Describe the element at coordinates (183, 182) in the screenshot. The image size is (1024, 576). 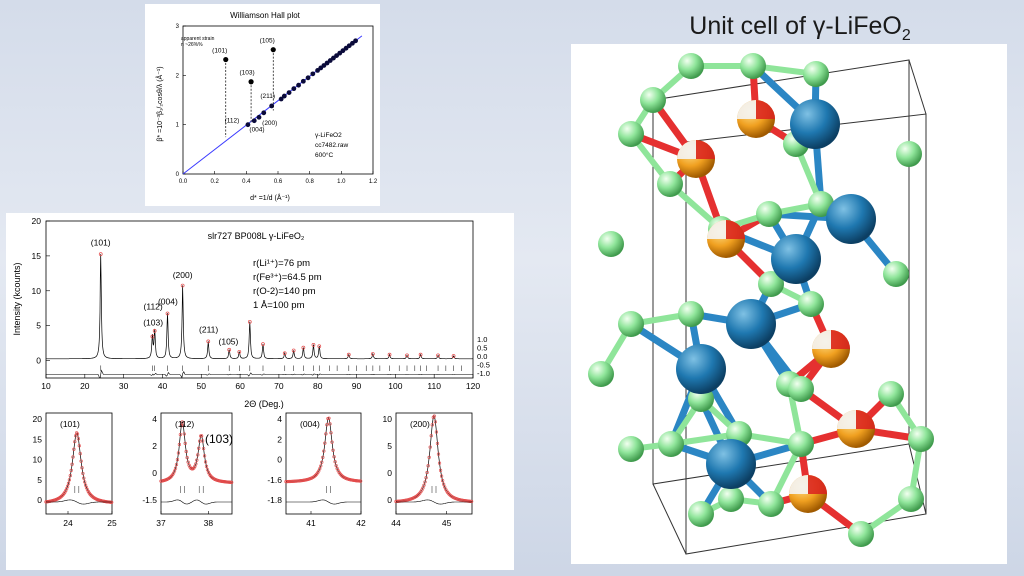
I see `wh-xtick-label: 0.0` at that location.